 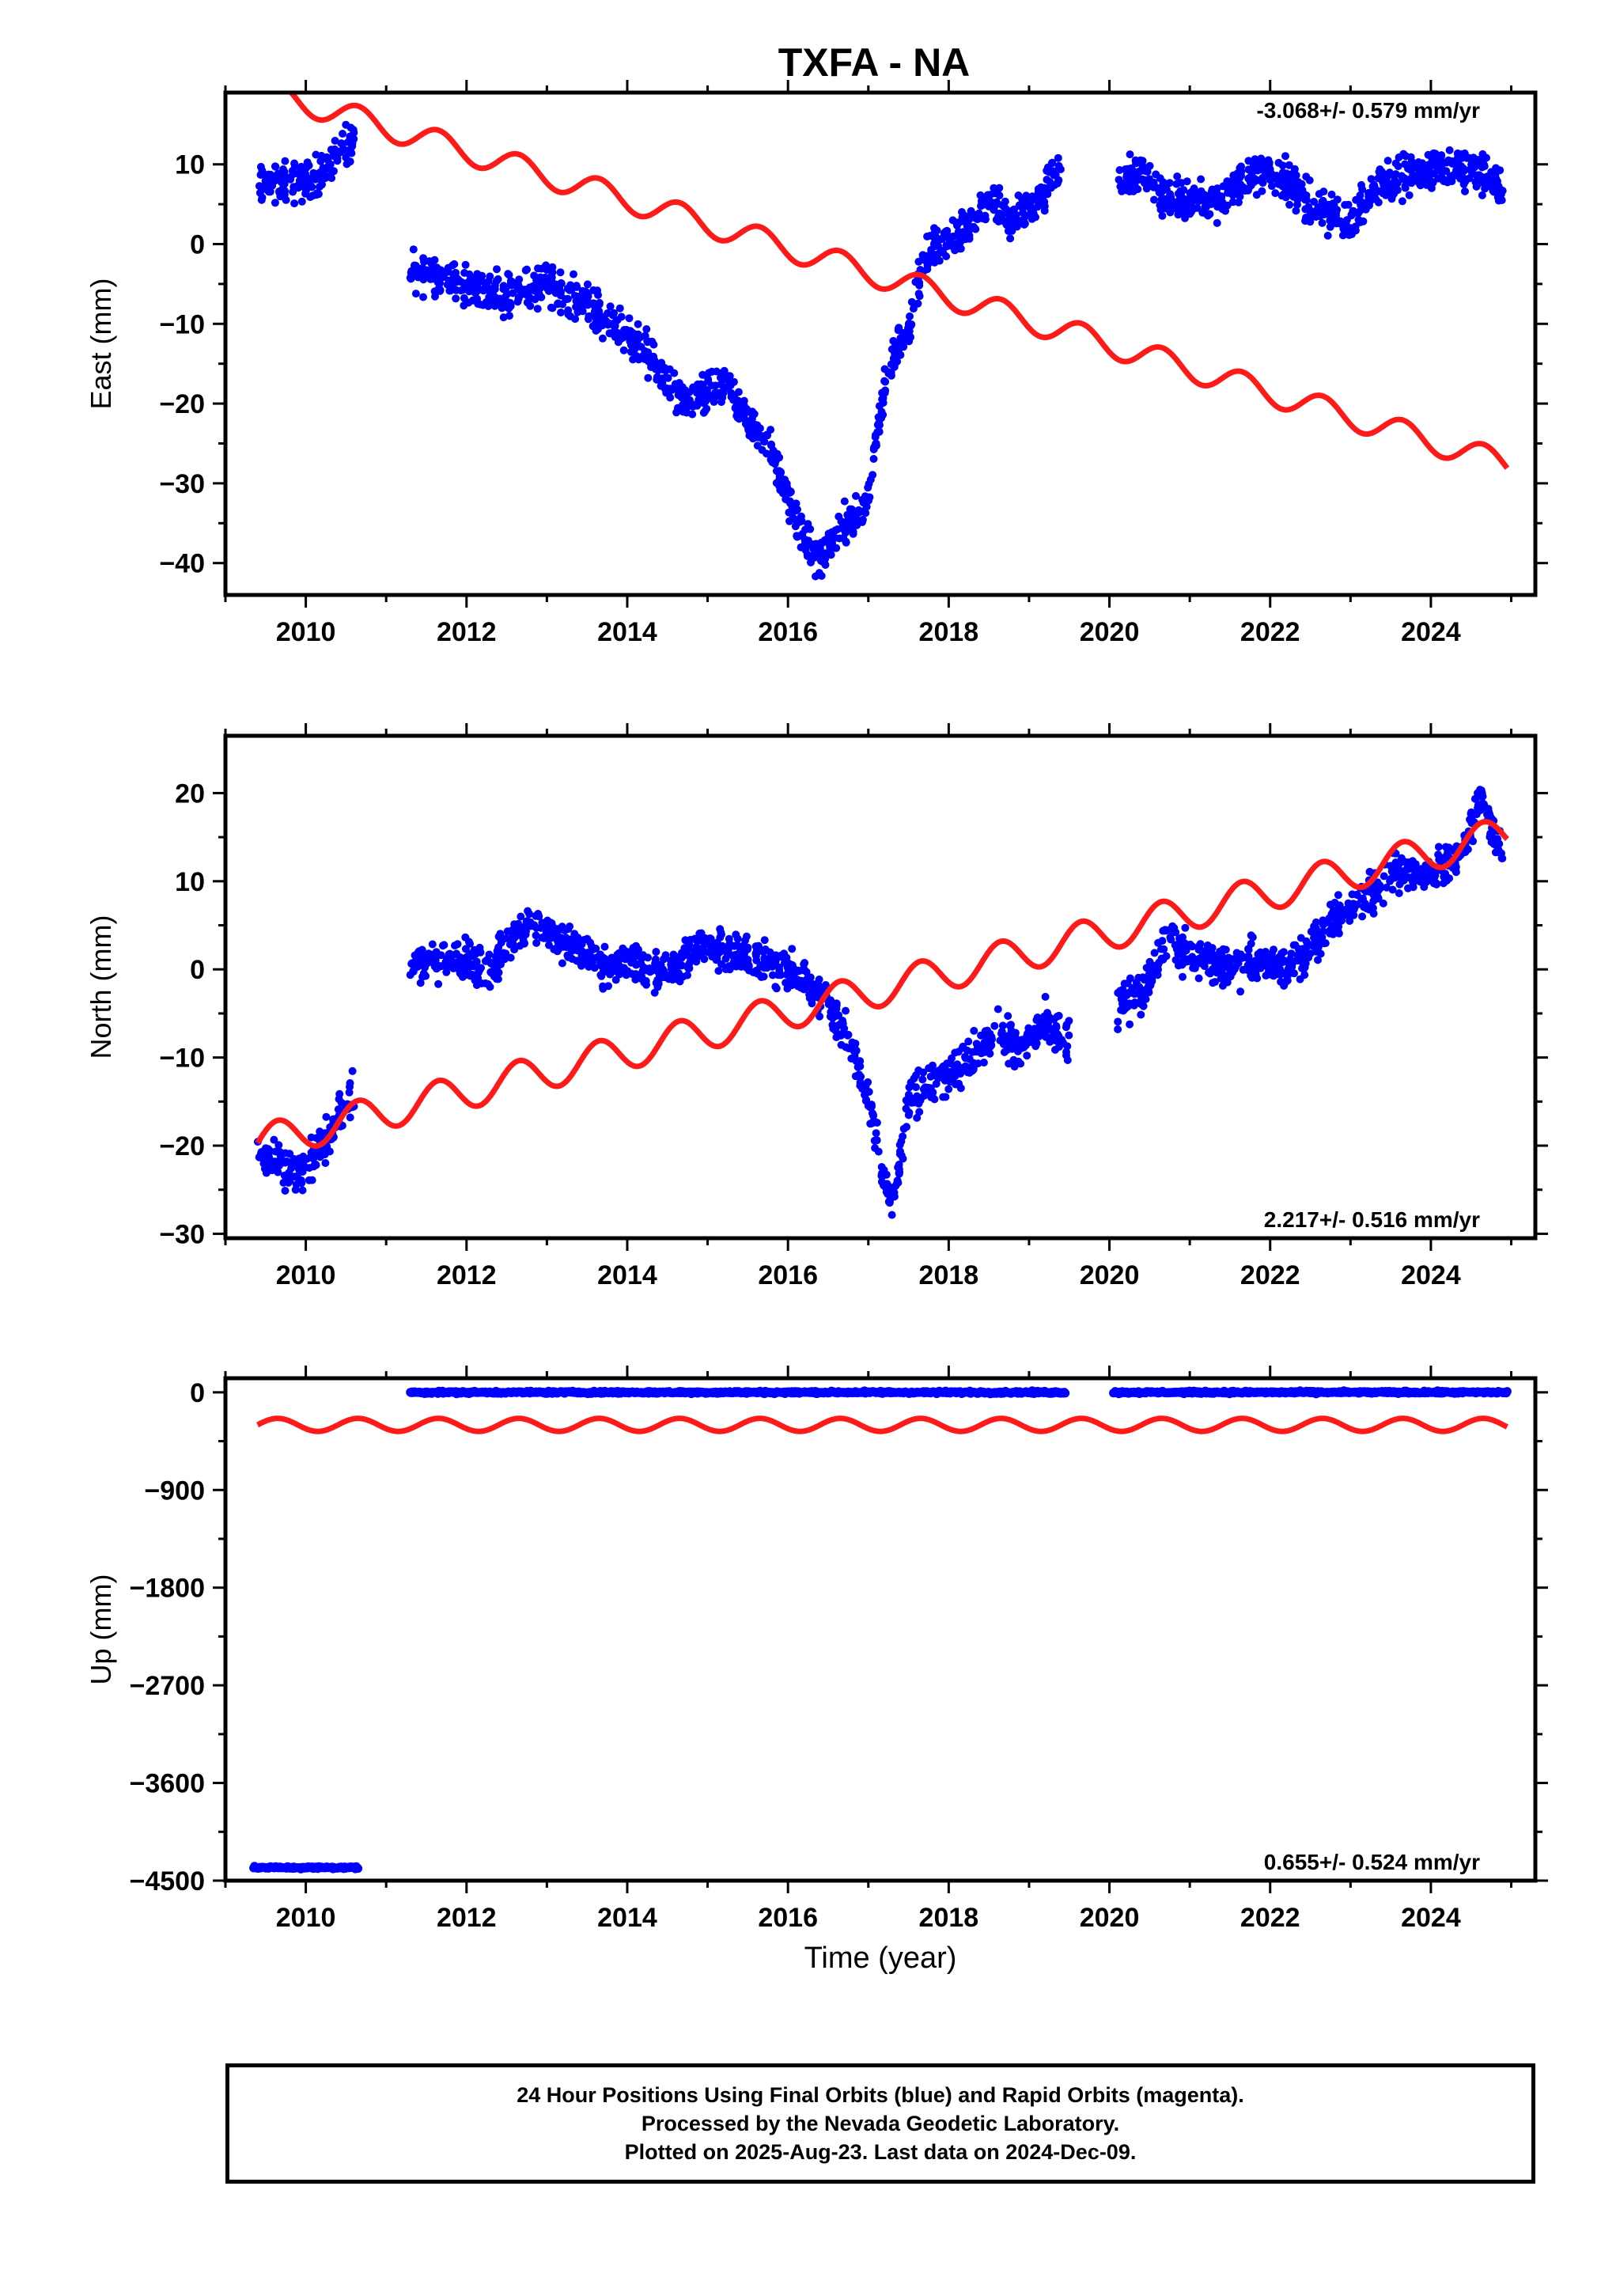 I want to click on y-tick-label: 0, so click(x=198, y=970).